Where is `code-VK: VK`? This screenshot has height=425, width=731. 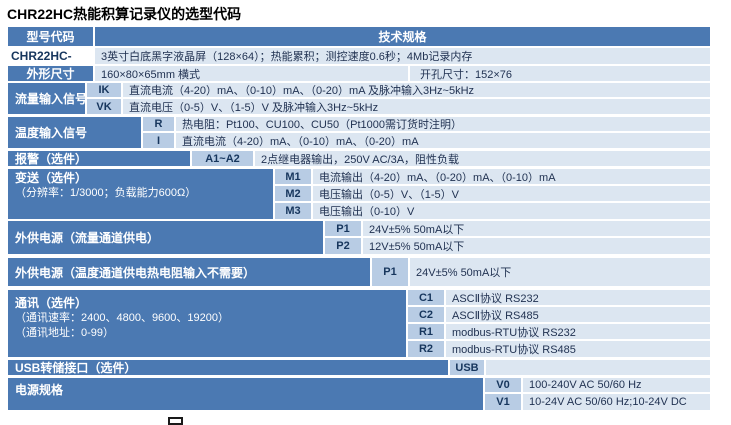
code-VK: VK is located at coordinates (104, 106).